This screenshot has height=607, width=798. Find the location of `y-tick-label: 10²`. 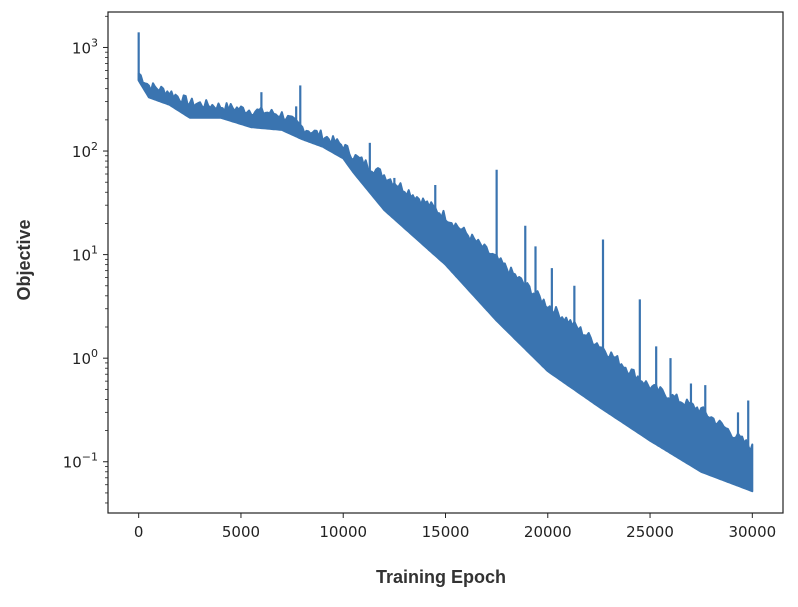

y-tick-label: 10² is located at coordinates (85, 150).